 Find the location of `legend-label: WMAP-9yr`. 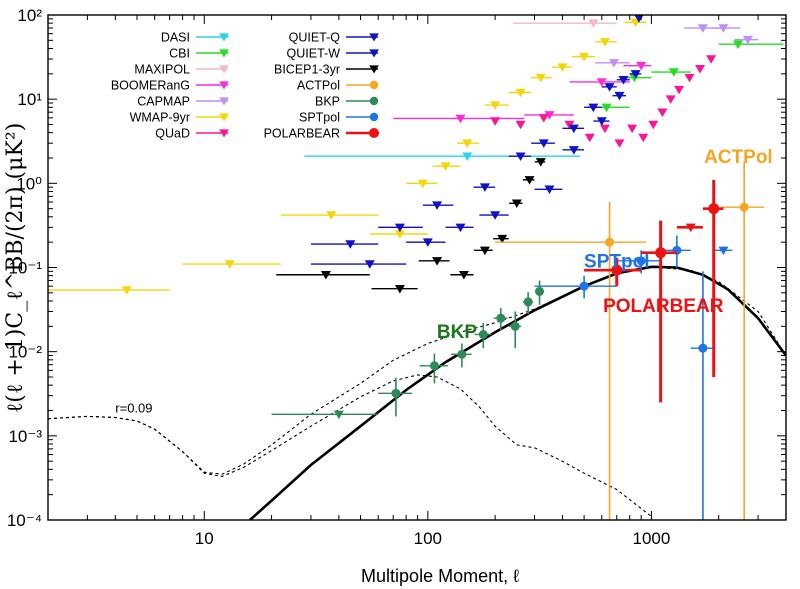

legend-label: WMAP-9yr is located at coordinates (160, 118).